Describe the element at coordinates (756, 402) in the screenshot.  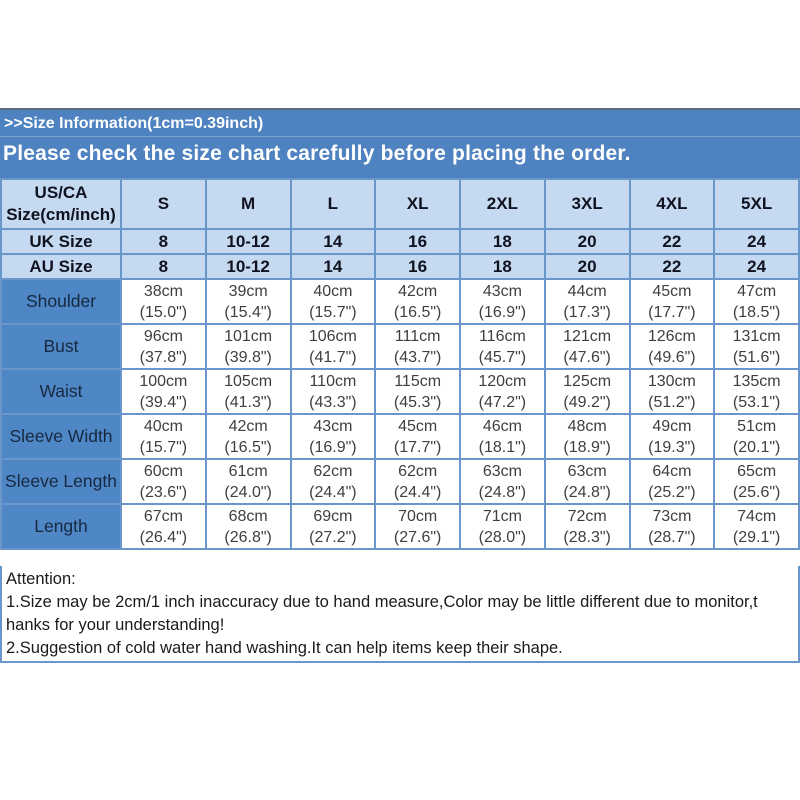
I see `measurement-inch: (53.1")` at that location.